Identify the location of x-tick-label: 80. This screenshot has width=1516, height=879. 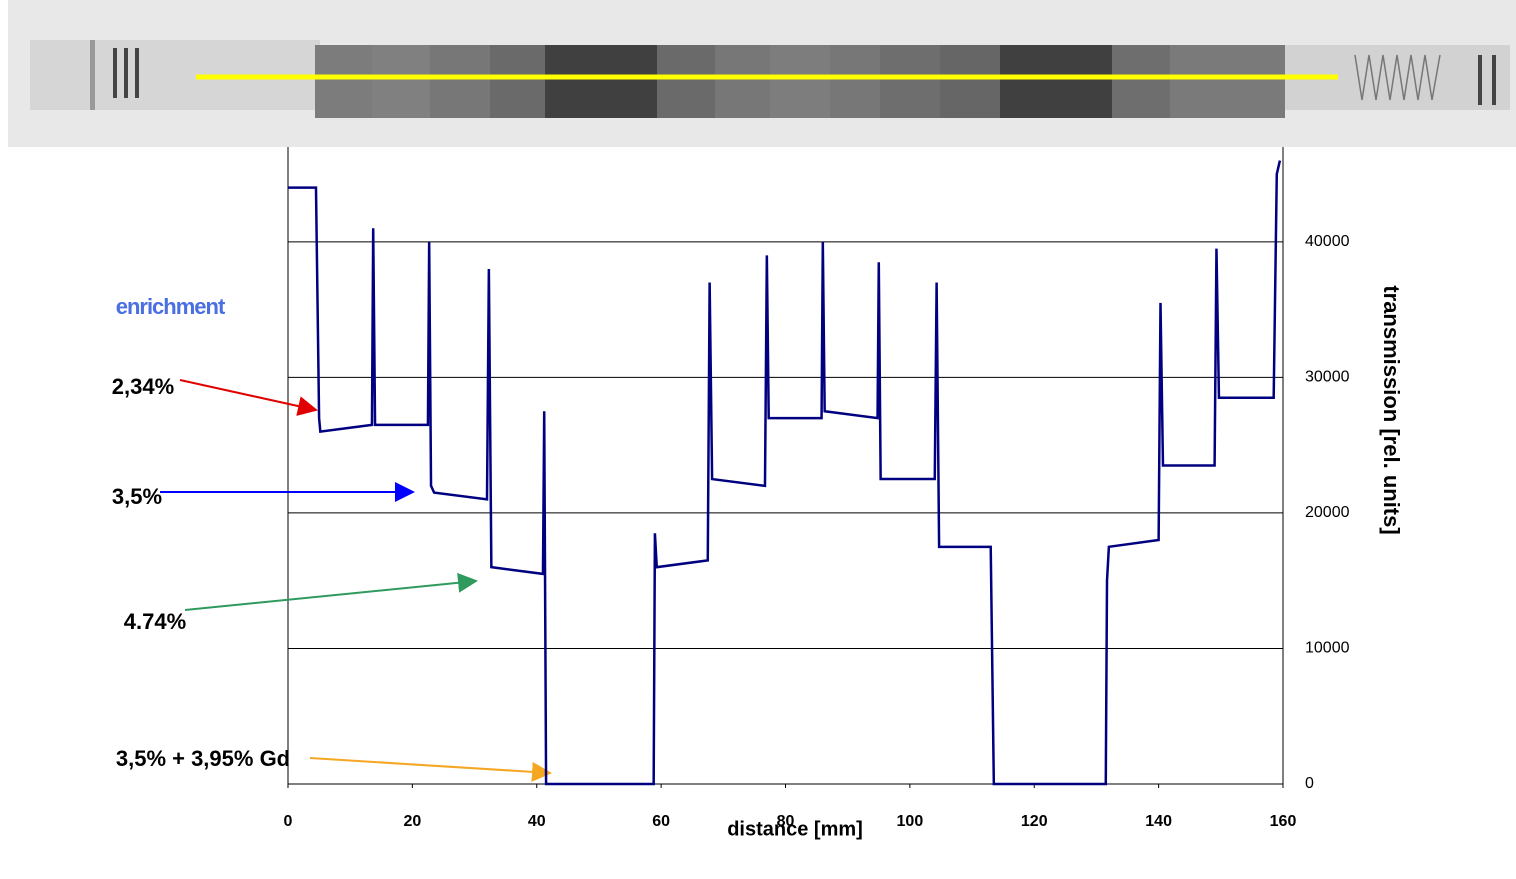
(786, 821).